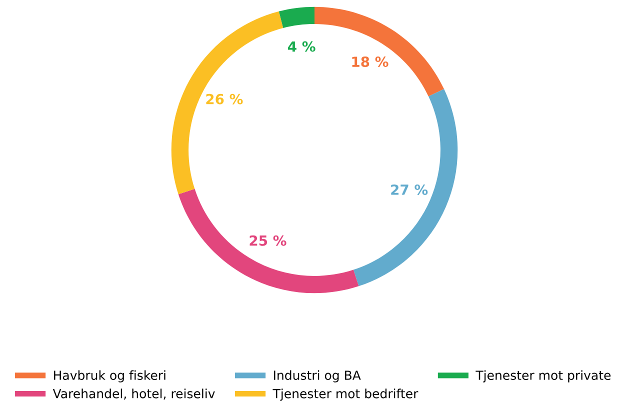 This screenshot has height=412, width=629. Describe the element at coordinates (133, 394) in the screenshot. I see `legend-label: Varehandel, hotel, reiseliv` at that location.